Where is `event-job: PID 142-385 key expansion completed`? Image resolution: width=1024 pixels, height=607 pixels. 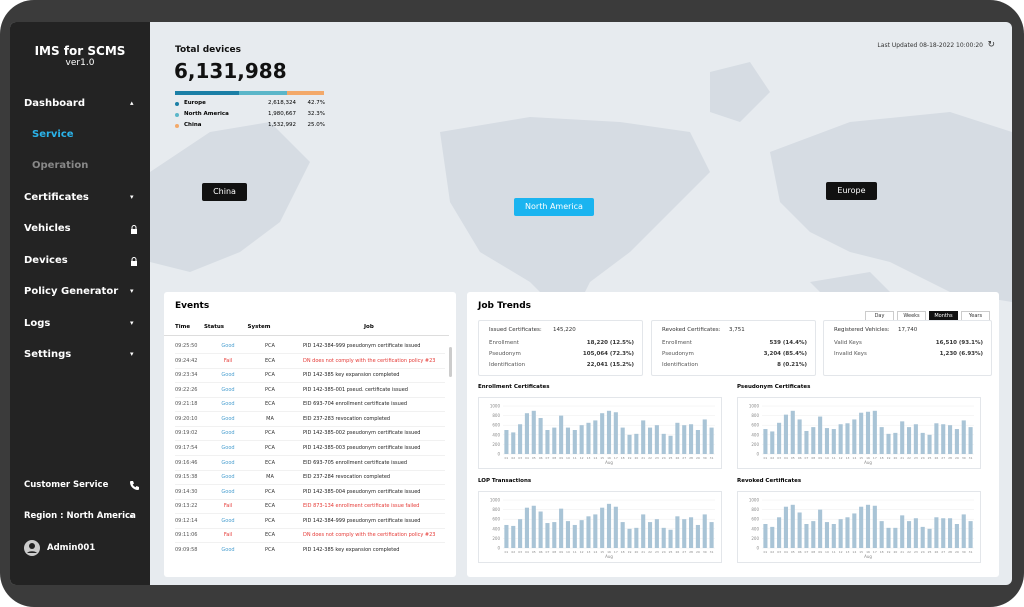 event-job: PID 142-385 key expansion completed is located at coordinates (351, 549).